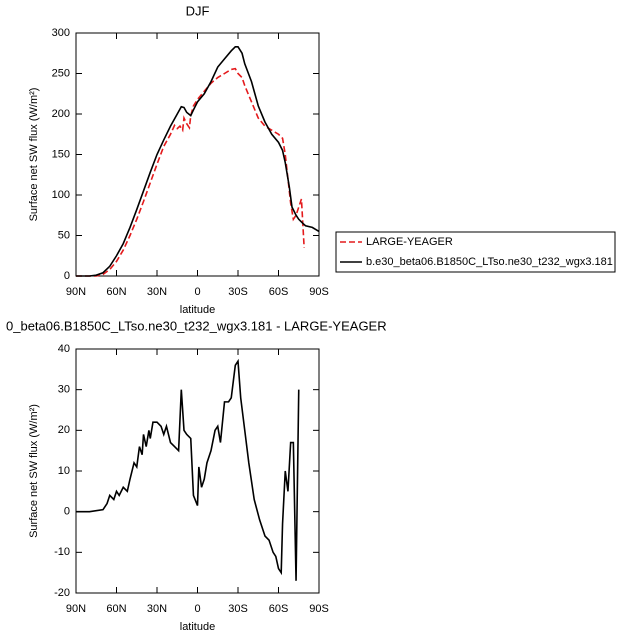  I want to click on legend-label: LARGE-YEAGER, so click(409, 242).